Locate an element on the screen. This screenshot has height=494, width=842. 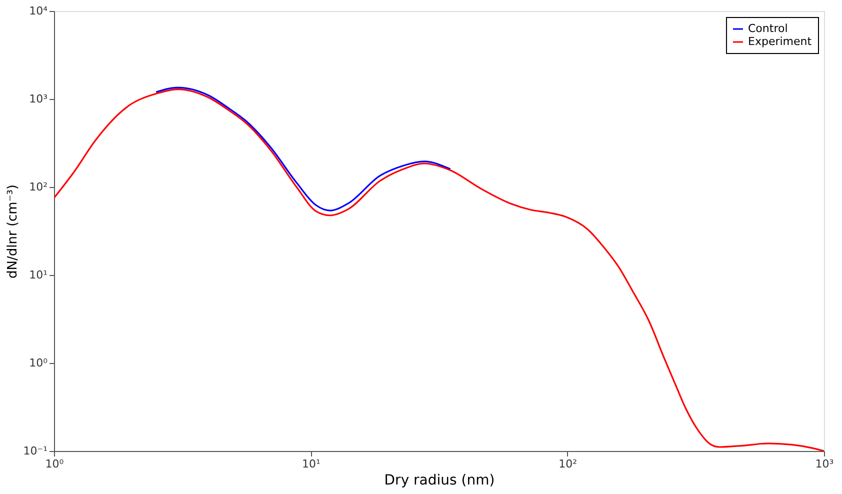
y-tick-label: 10³ is located at coordinates (38, 99).